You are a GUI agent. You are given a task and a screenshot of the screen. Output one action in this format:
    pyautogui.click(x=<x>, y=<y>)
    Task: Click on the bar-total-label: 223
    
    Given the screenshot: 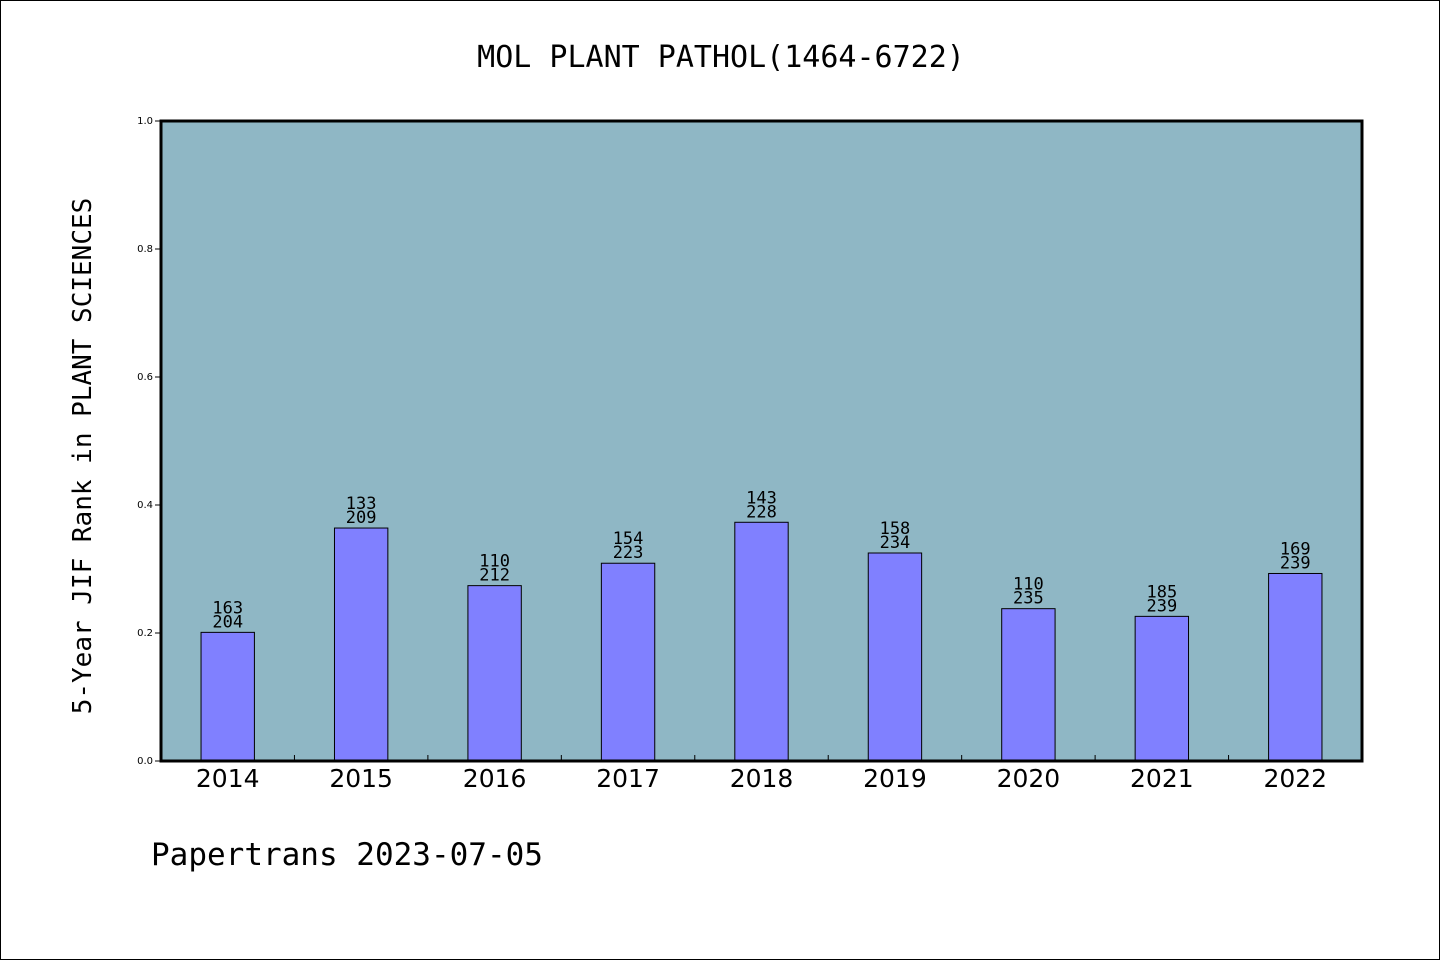 What is the action you would take?
    pyautogui.click(x=628, y=553)
    